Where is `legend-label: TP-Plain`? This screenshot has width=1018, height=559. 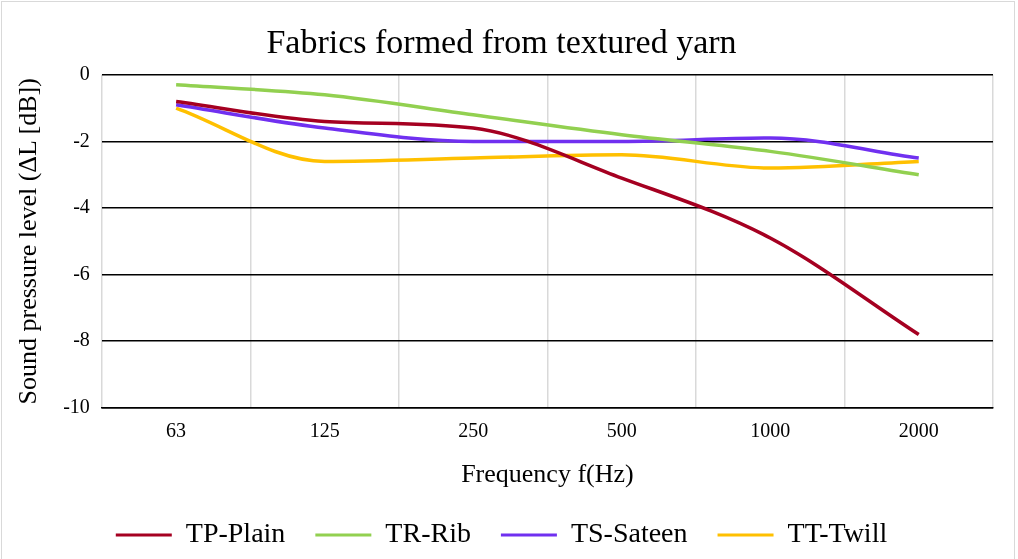
legend-label: TP-Plain is located at coordinates (235, 533).